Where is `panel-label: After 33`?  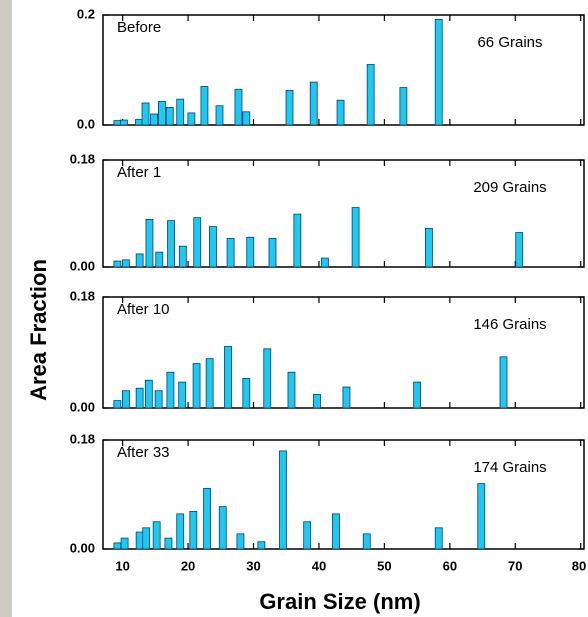
panel-label: After 33 is located at coordinates (143, 452).